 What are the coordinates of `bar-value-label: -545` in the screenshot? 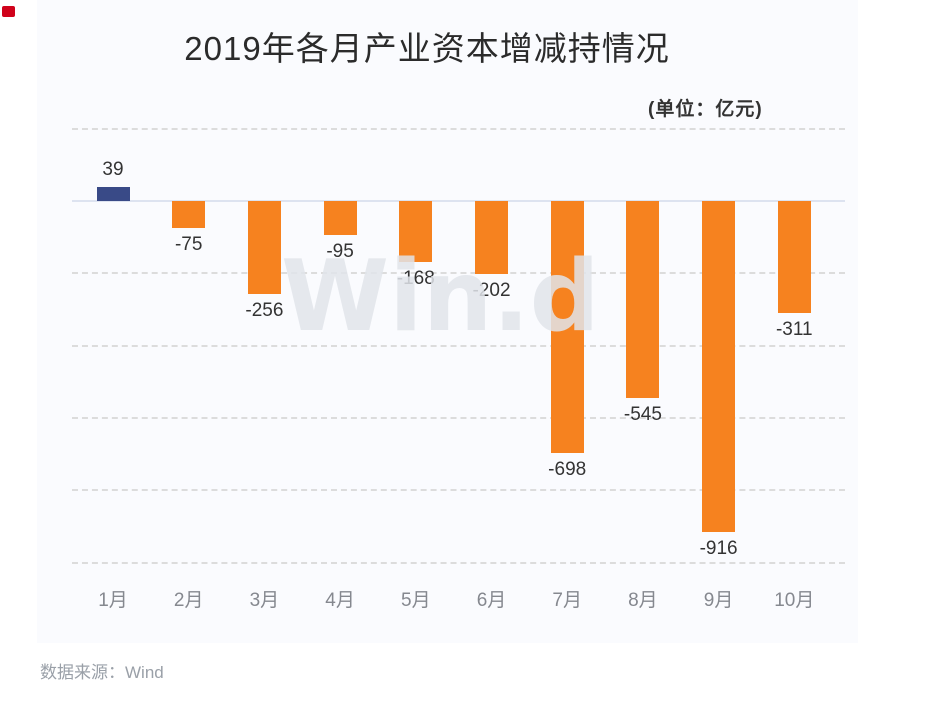 It's located at (642, 414).